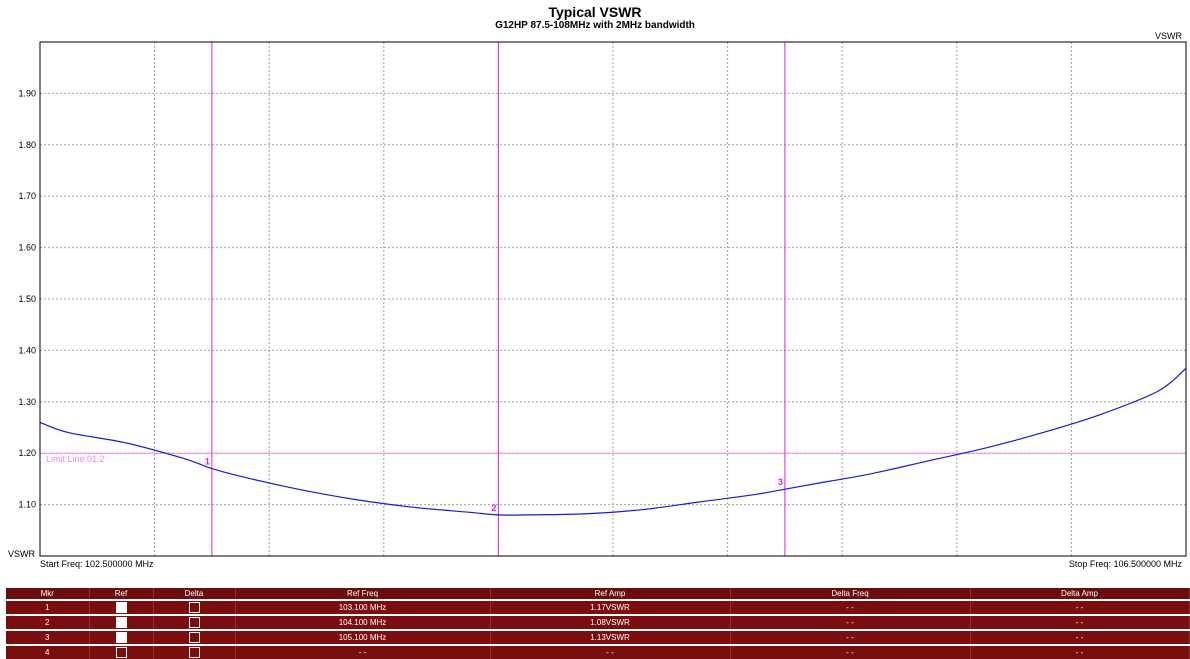 This screenshot has width=1190, height=659. I want to click on marker-label-2: 2, so click(493, 508).